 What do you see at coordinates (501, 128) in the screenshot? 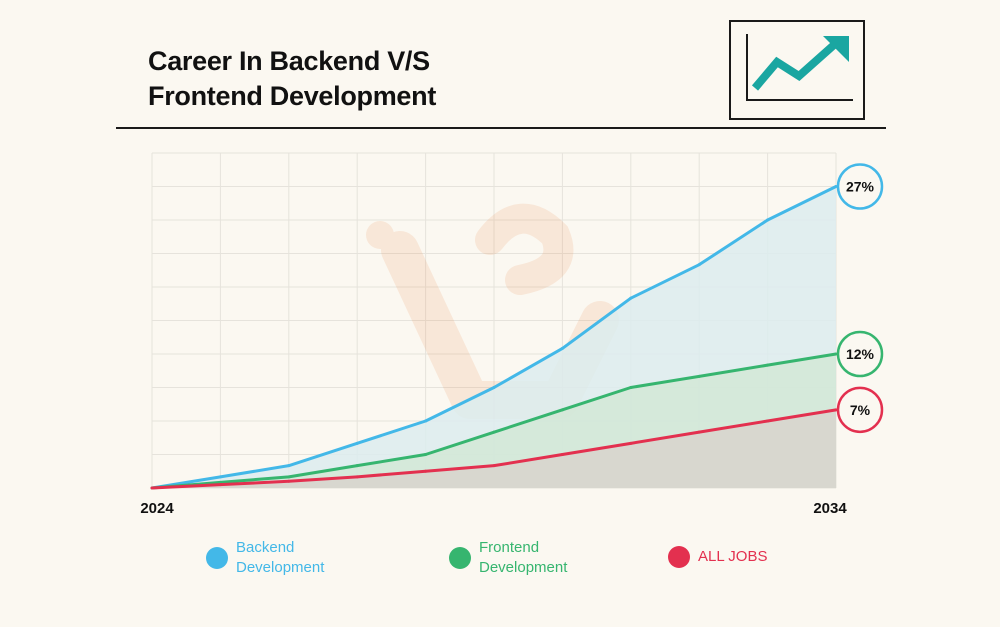
I see `title-divider` at bounding box center [501, 128].